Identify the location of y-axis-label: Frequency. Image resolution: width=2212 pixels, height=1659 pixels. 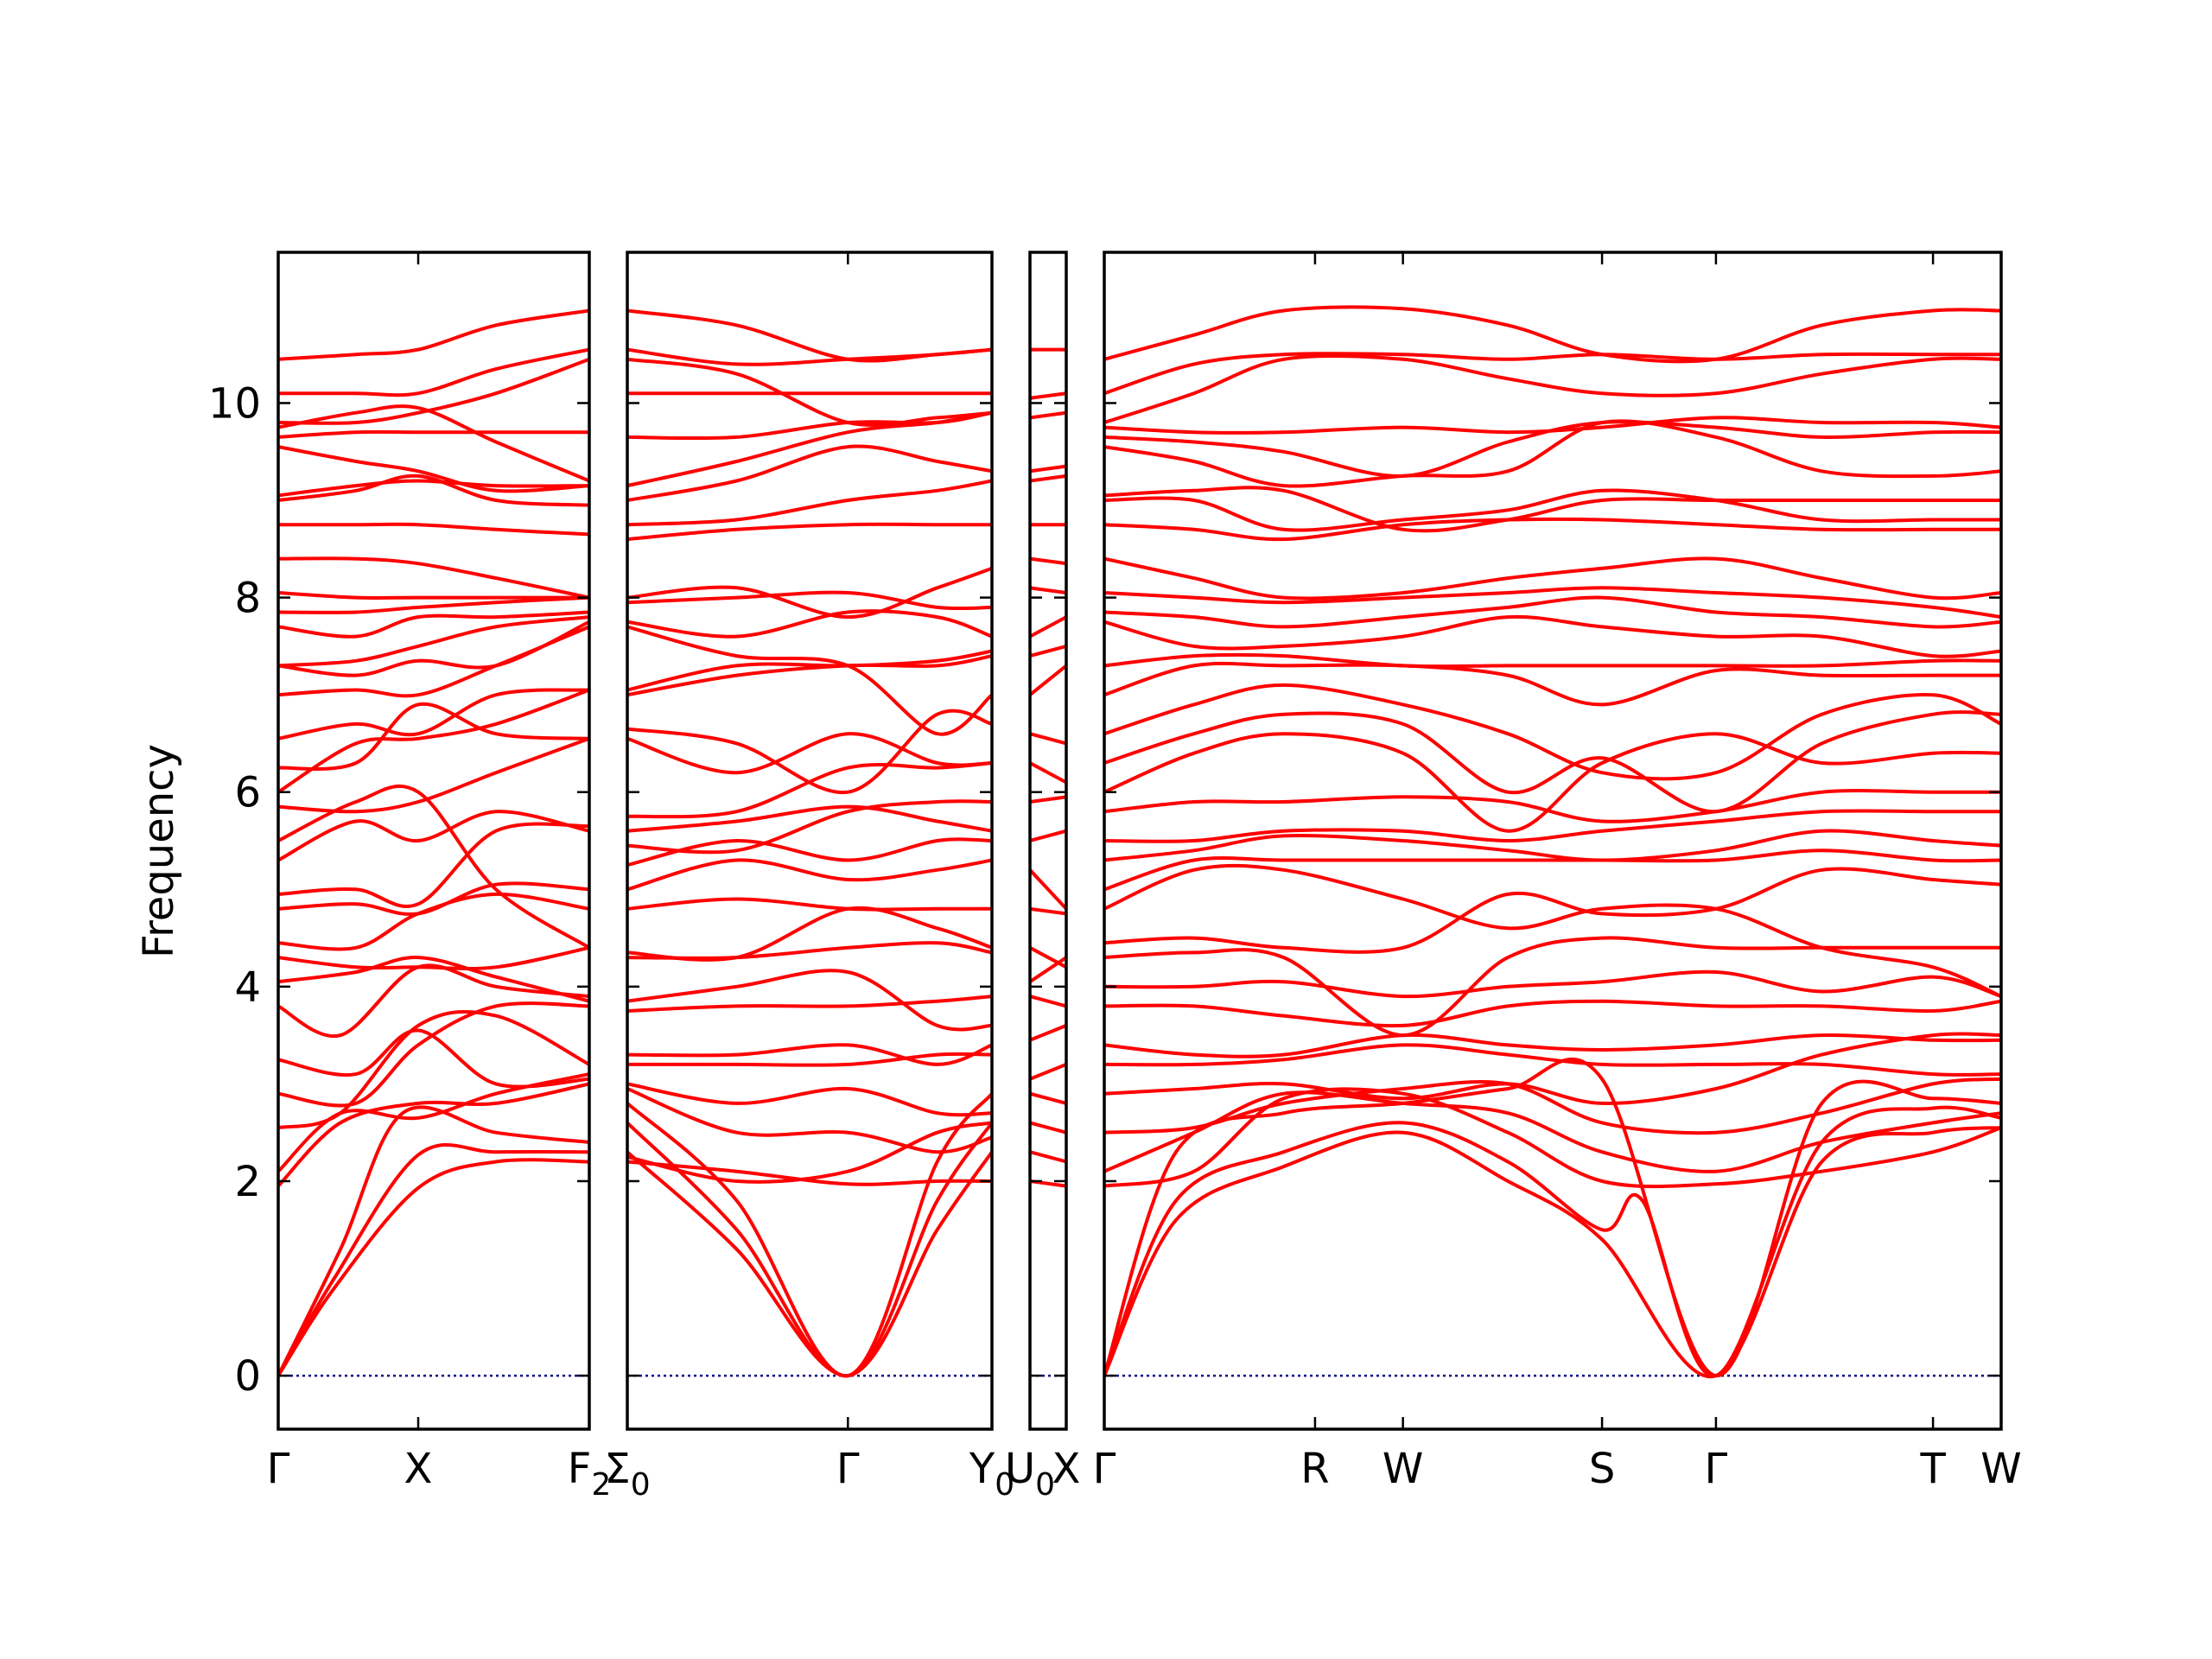
(159, 851).